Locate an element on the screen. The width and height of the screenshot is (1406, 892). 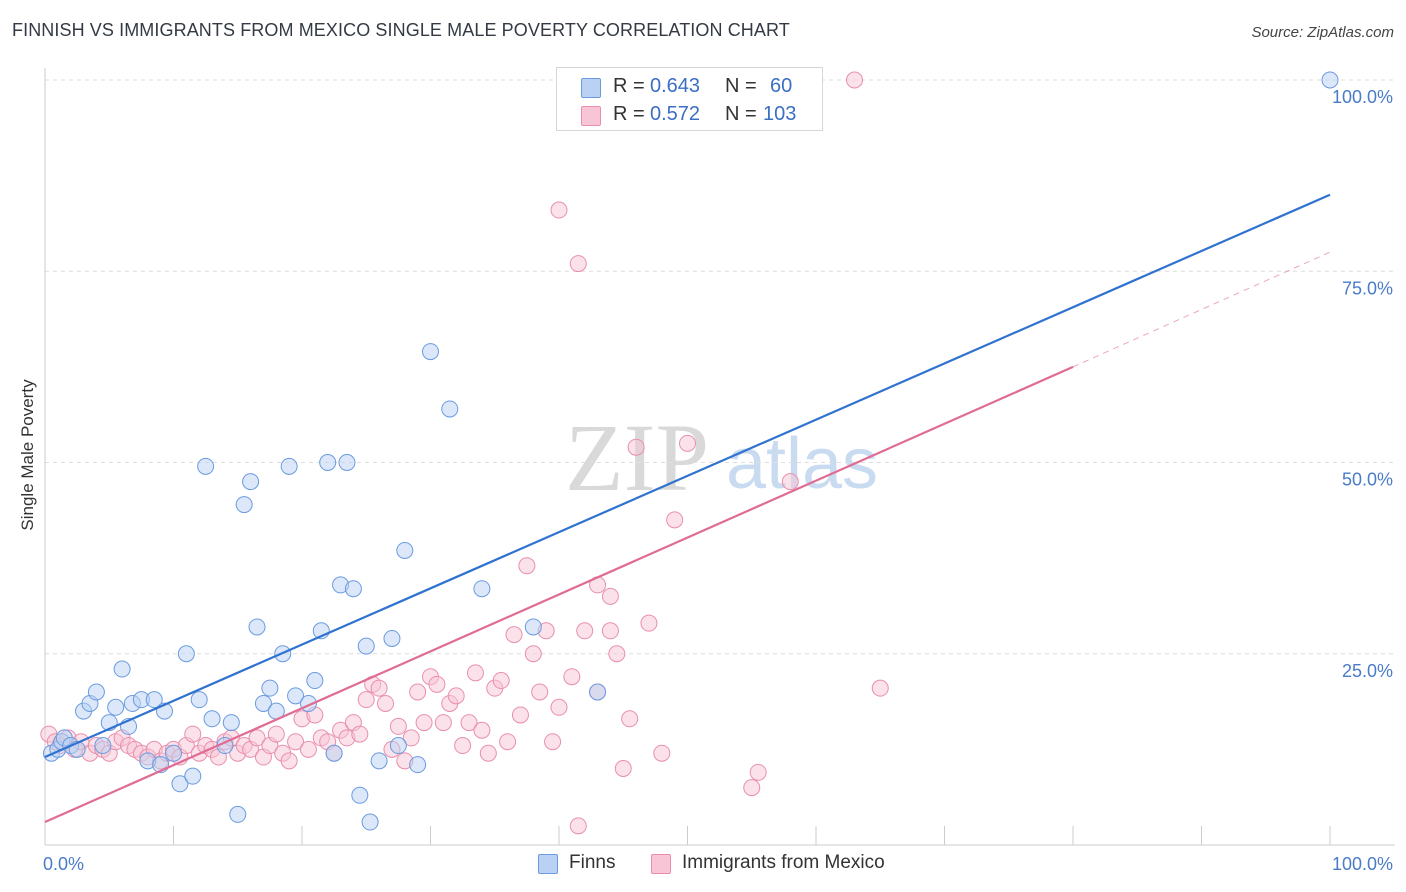
correlation-legend: R = 0.643 N = 60 R = 0.572 N = 103 is located at coordinates (689, 99).